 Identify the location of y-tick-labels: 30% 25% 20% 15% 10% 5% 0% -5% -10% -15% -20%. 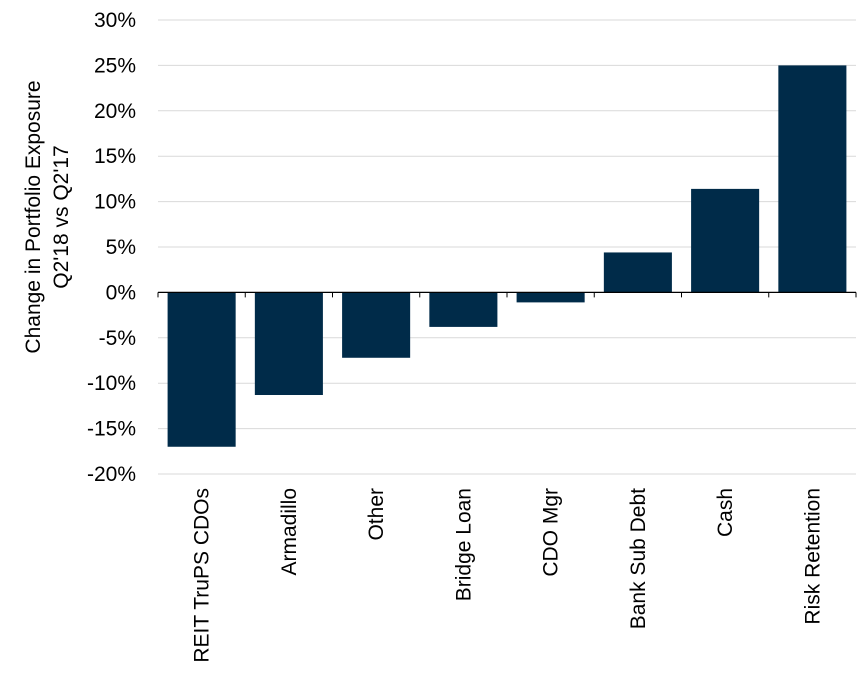
(111, 247).